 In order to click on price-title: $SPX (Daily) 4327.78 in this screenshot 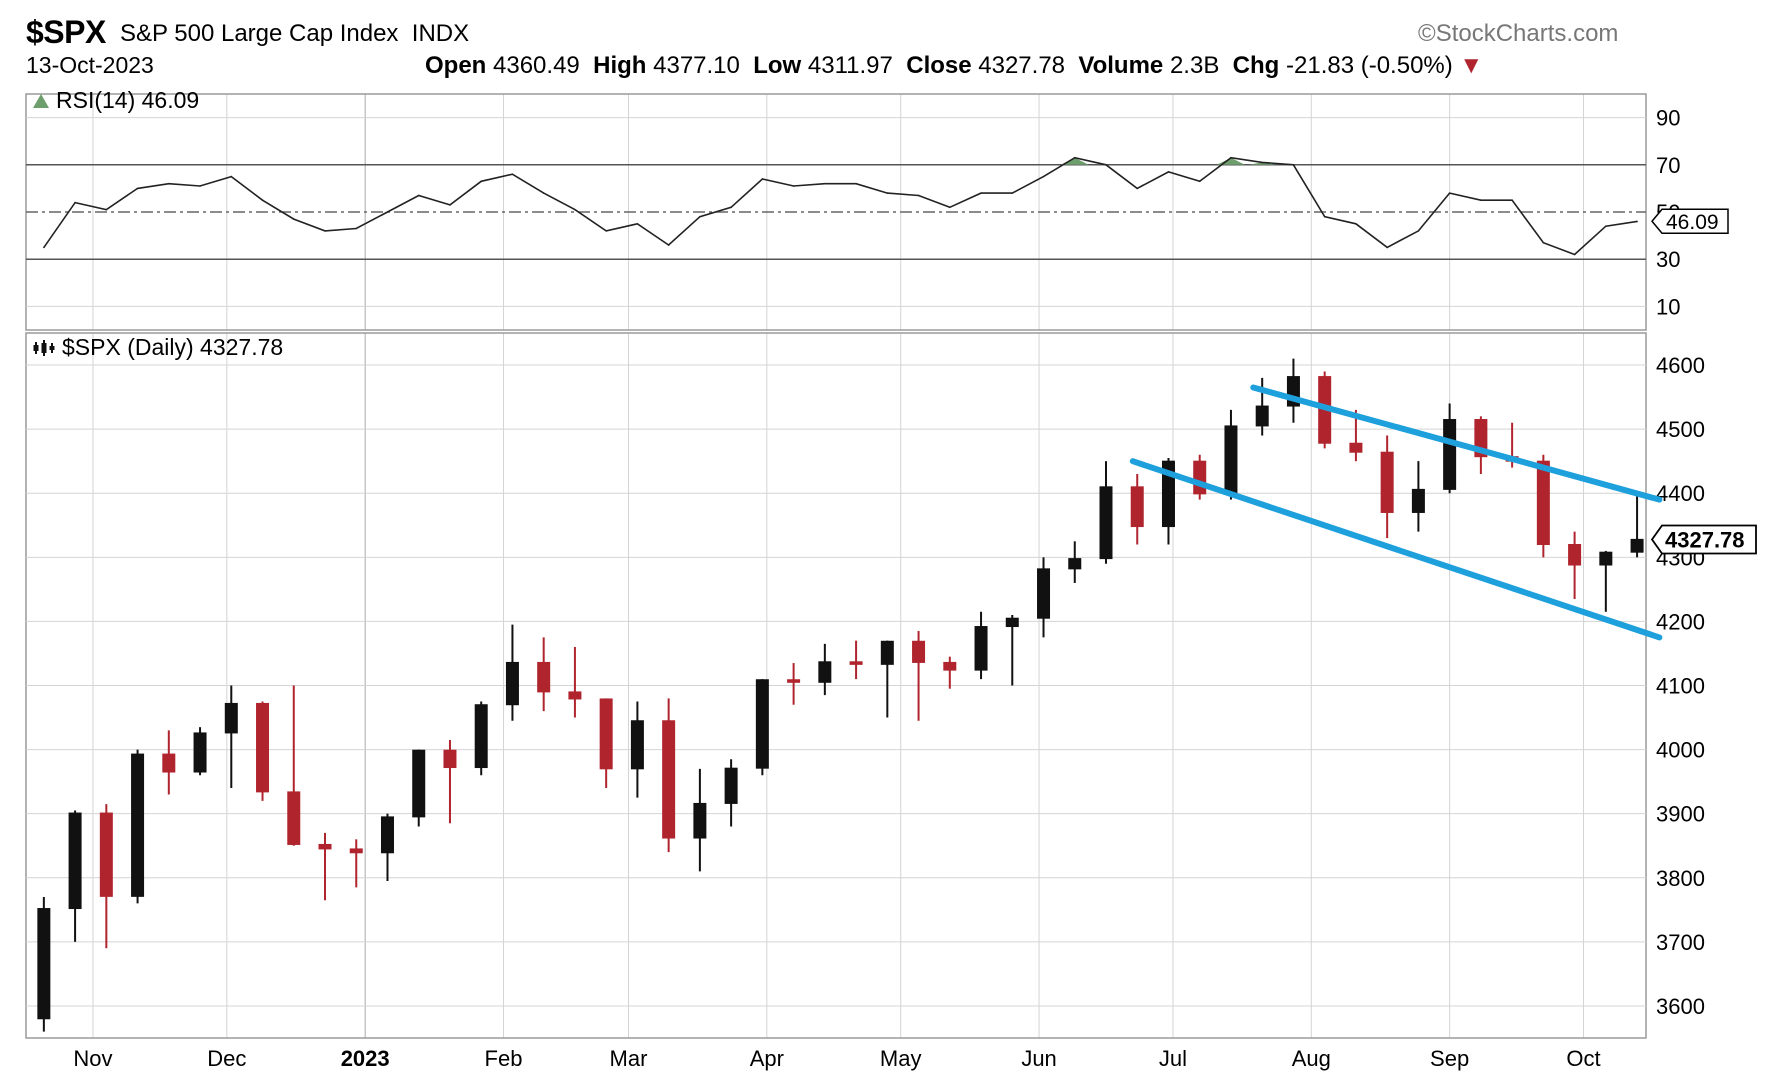, I will do `click(172, 347)`.